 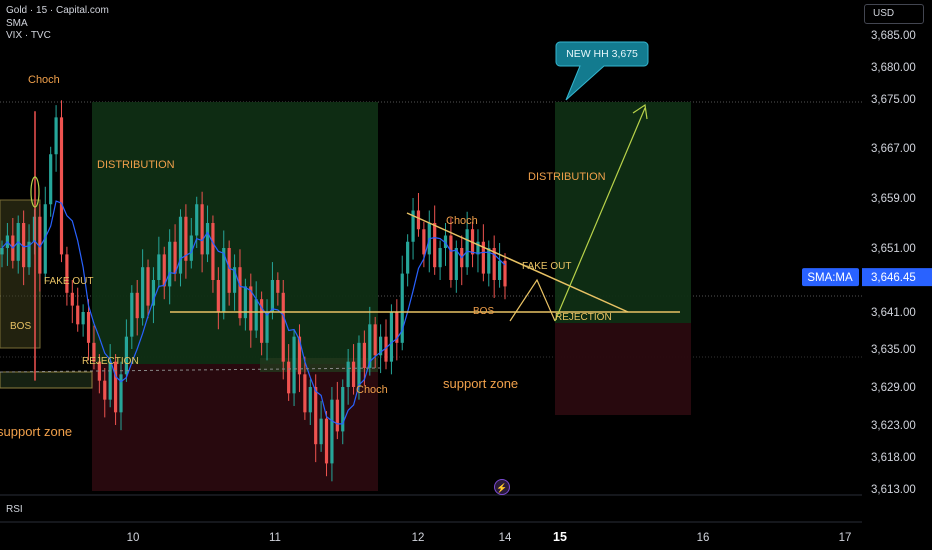 What do you see at coordinates (845, 538) in the screenshot?
I see `x-tick-label: 17` at bounding box center [845, 538].